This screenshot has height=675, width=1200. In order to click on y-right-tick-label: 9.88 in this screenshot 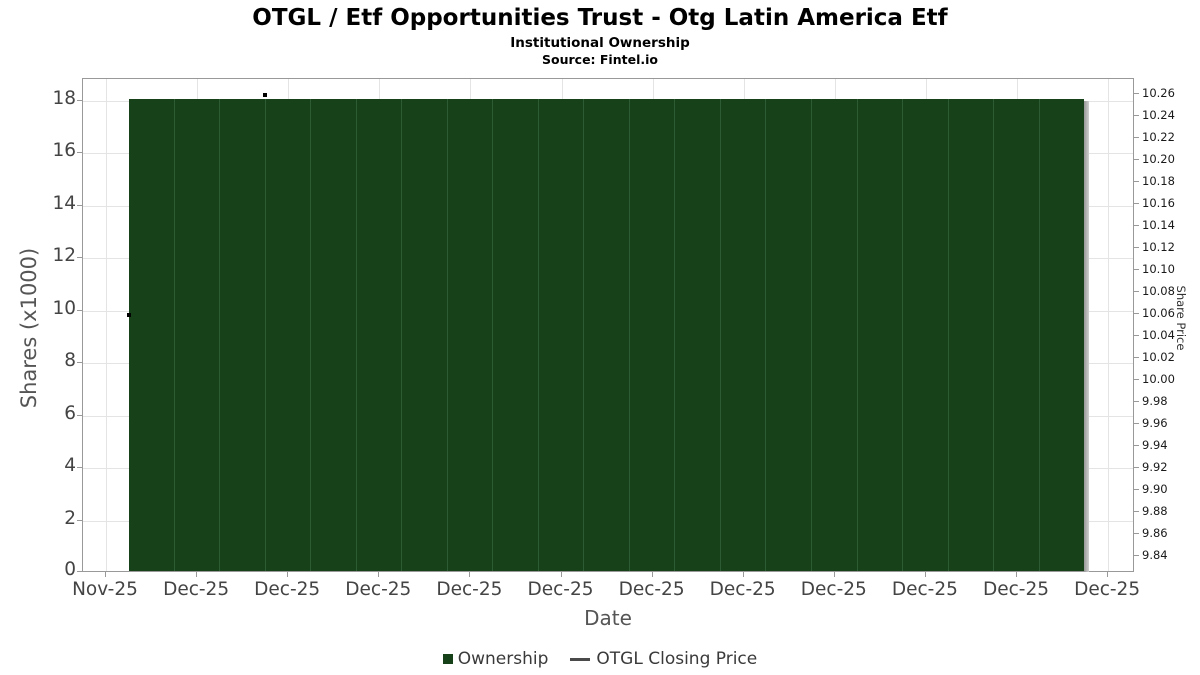, I will do `click(1155, 511)`.